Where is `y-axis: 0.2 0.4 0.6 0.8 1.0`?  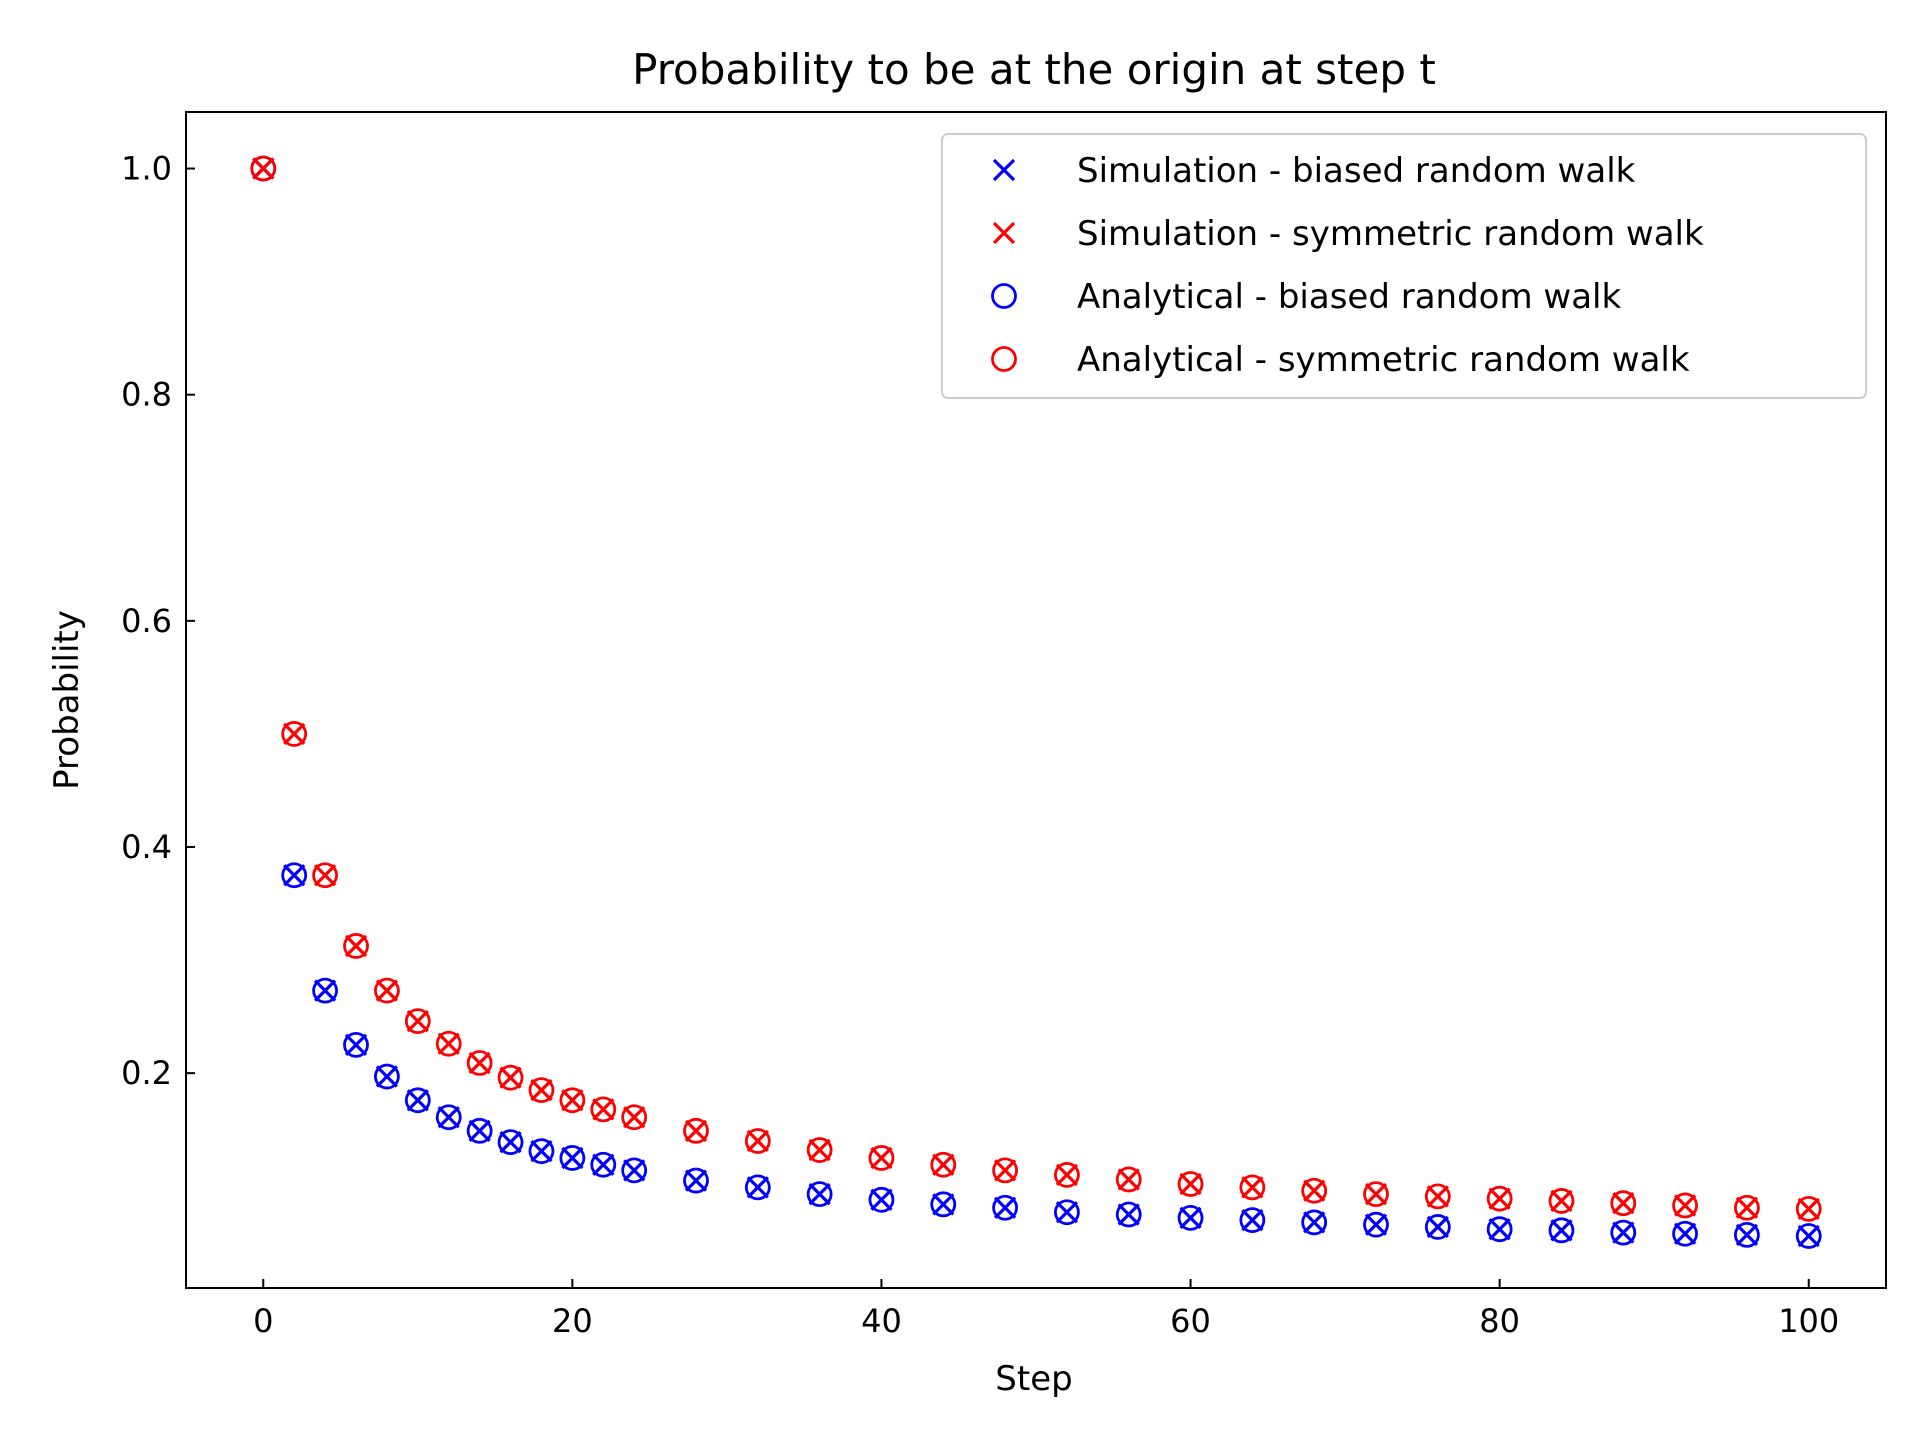 y-axis: 0.2 0.4 0.6 0.8 1.0 is located at coordinates (158, 621).